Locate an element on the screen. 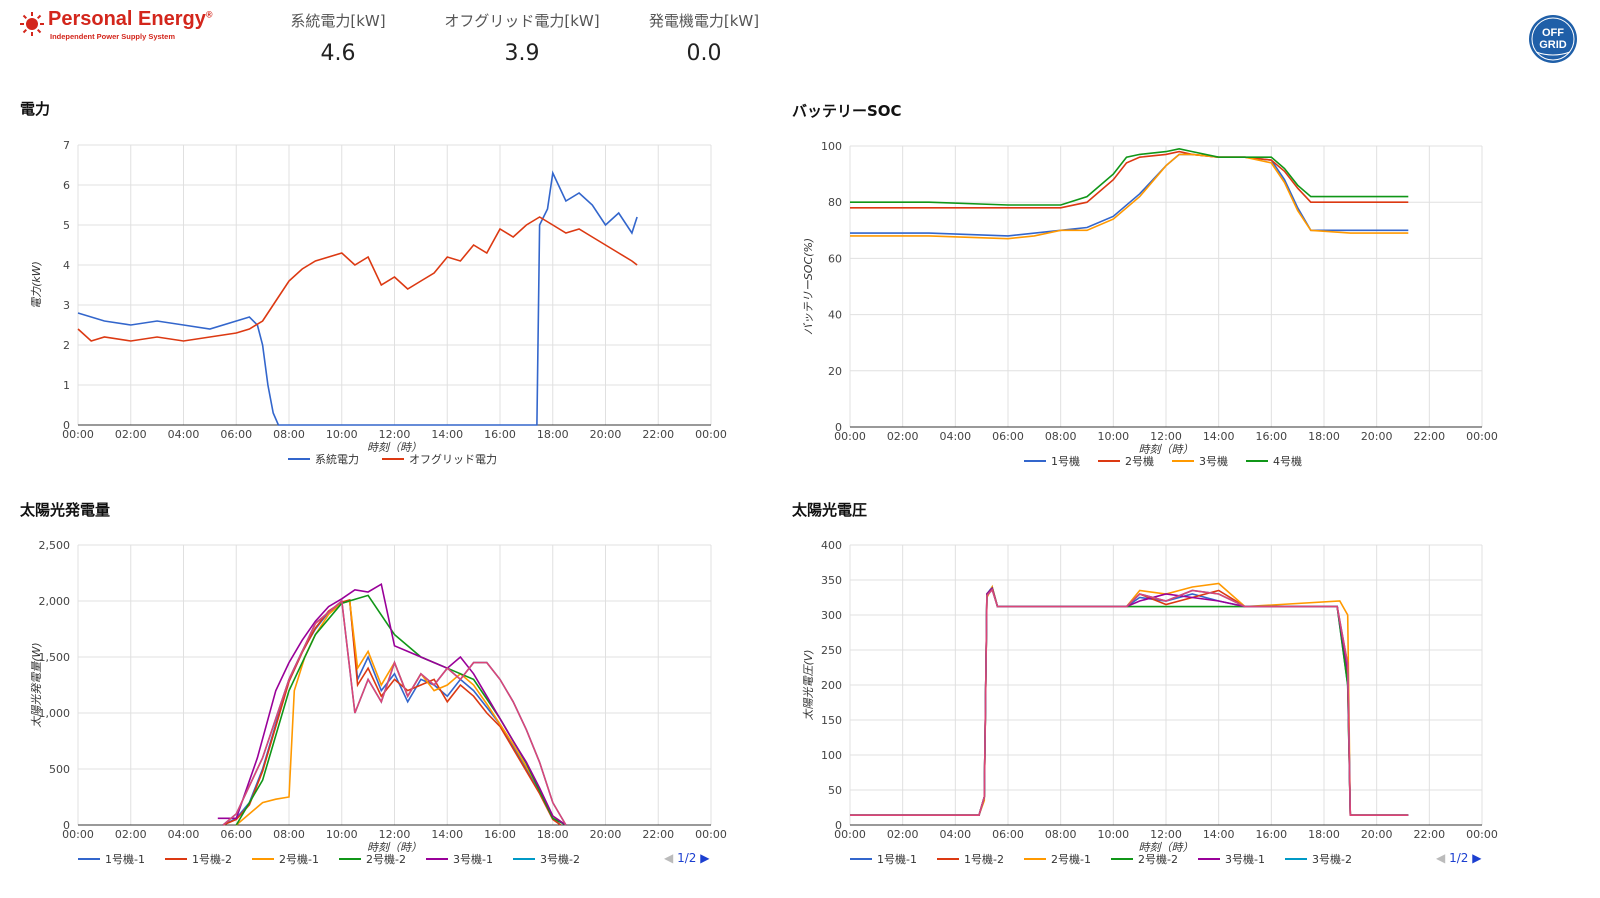  y-tick-label: 150 is located at coordinates (831, 720).